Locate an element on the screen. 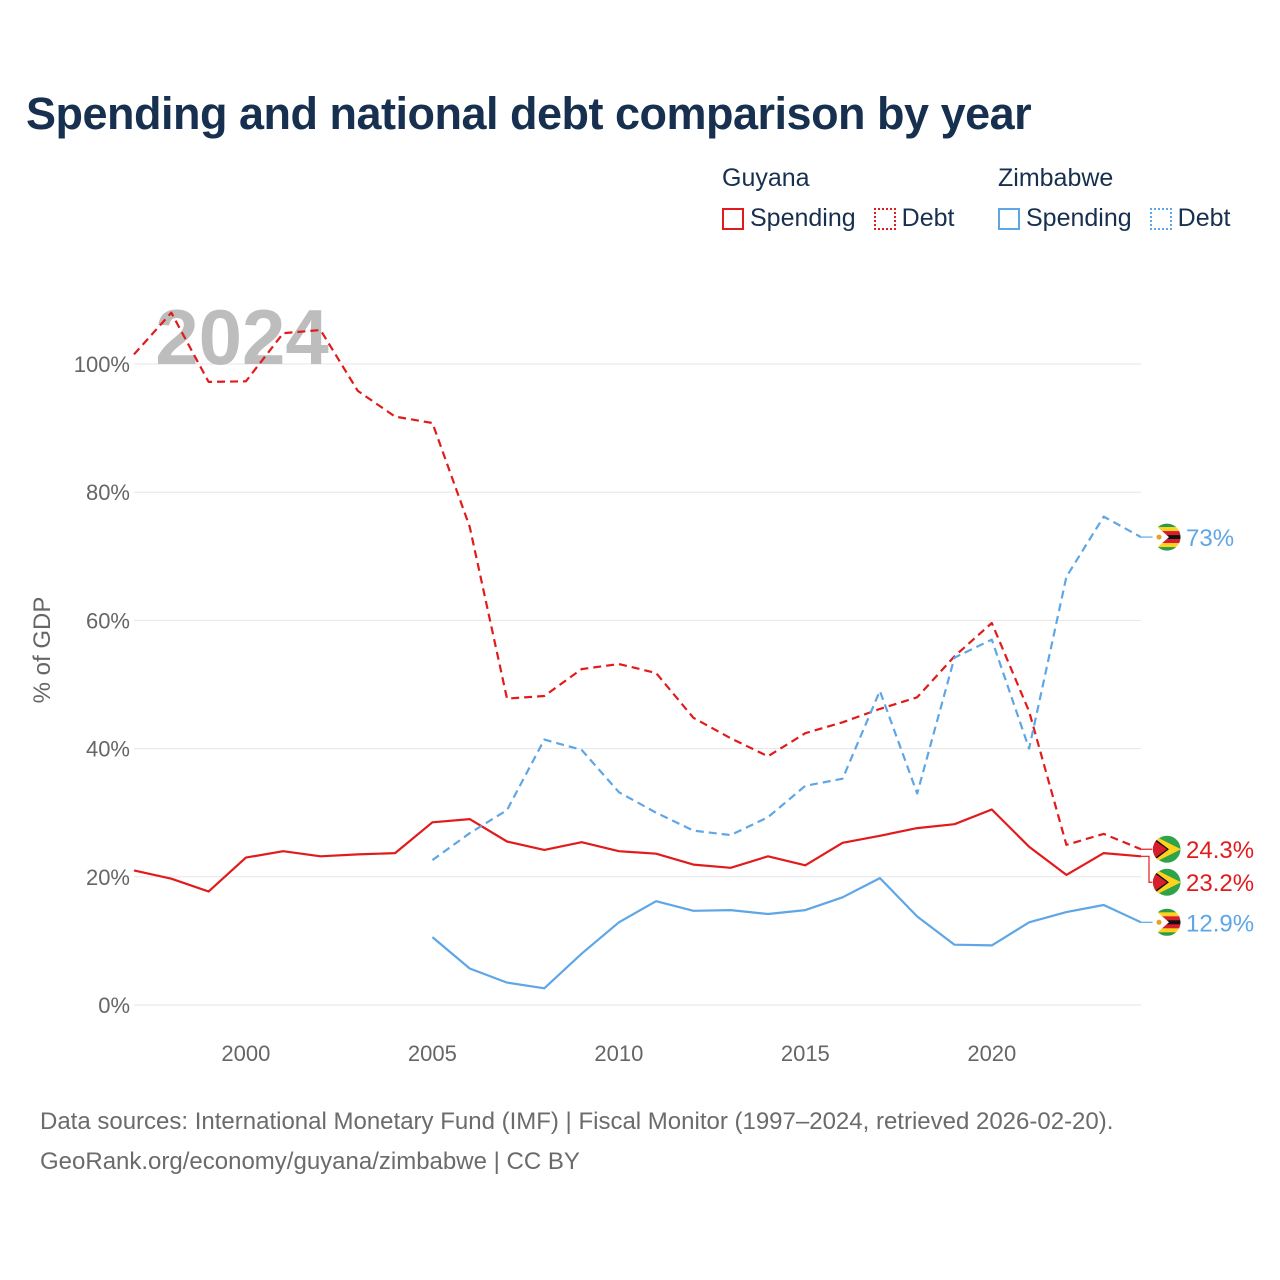 This screenshot has width=1280, height=1280. y-tick-label: 0% is located at coordinates (114, 1005).